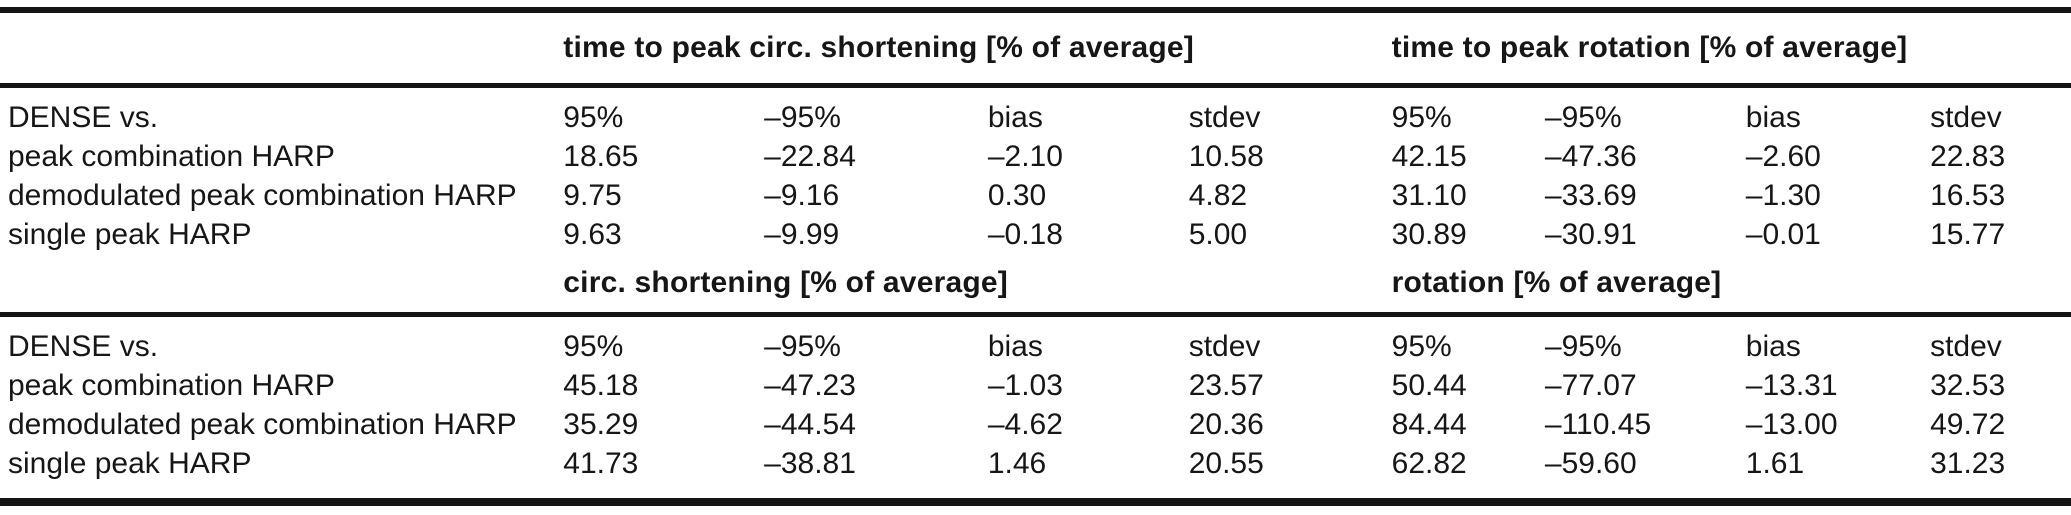 The height and width of the screenshot is (515, 2071). What do you see at coordinates (810, 424) in the screenshot?
I see `data-cell: –44.54` at bounding box center [810, 424].